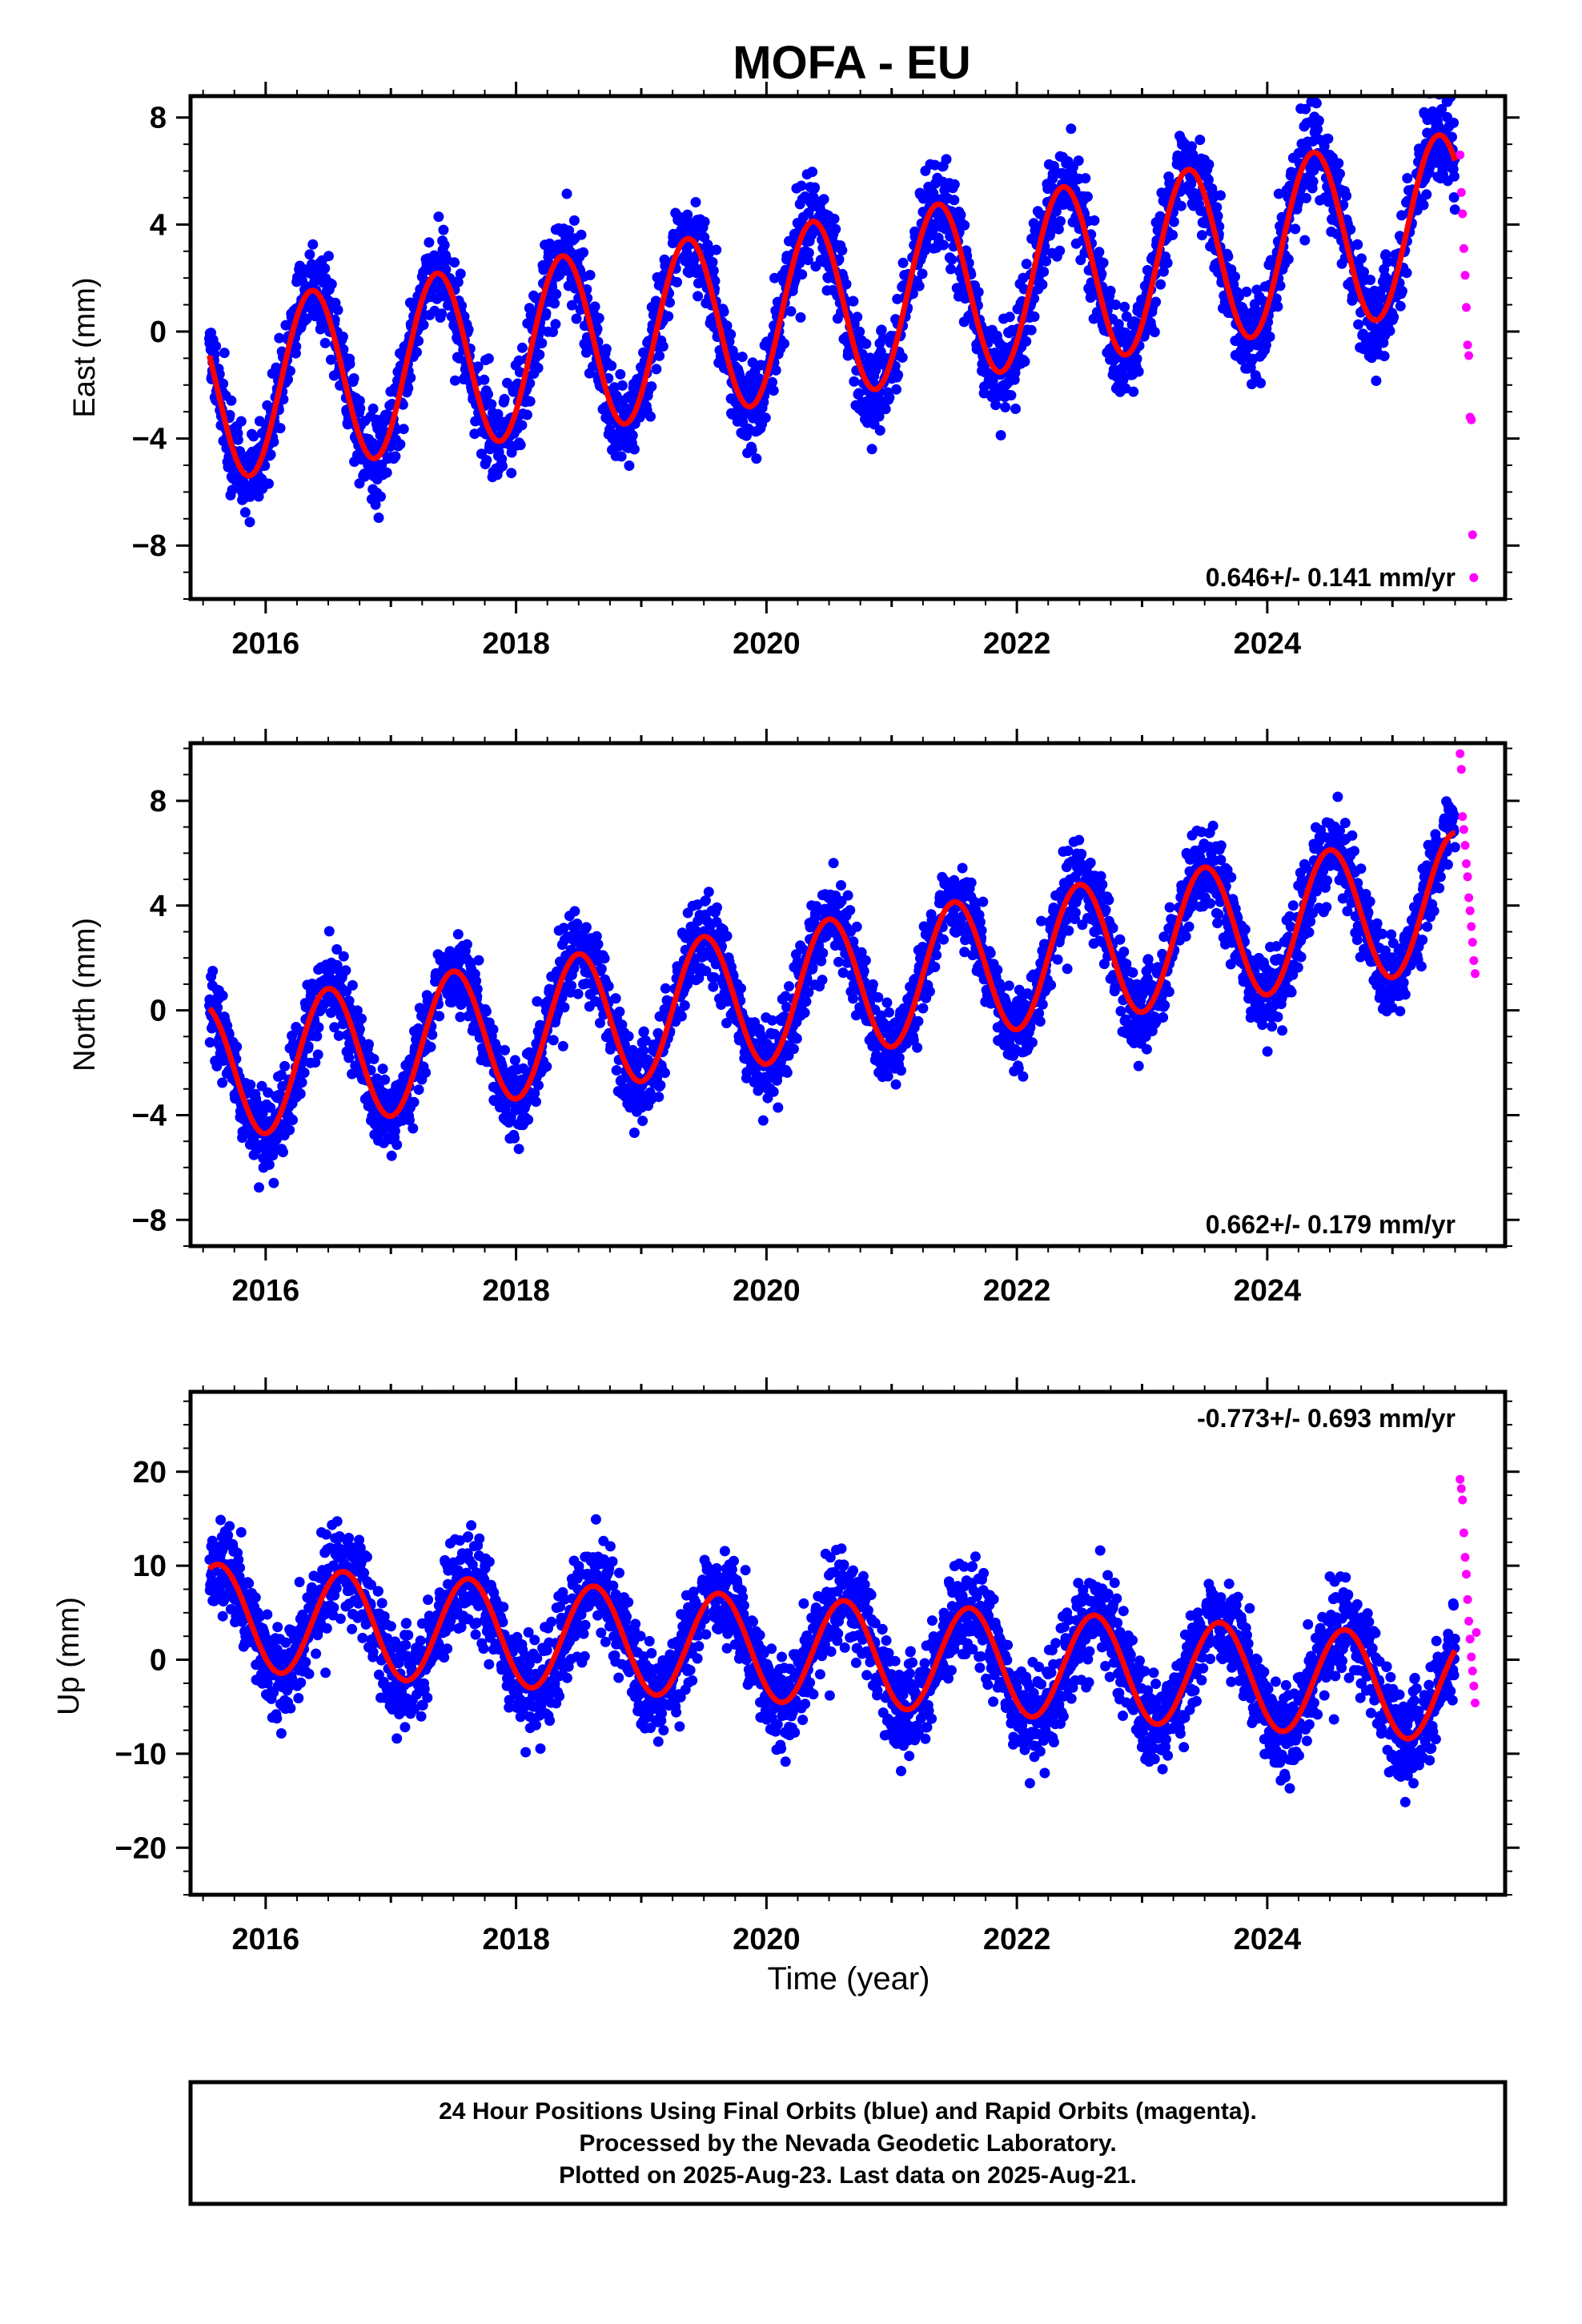 The image size is (1582, 2324). Describe the element at coordinates (852, 63) in the screenshot. I see `chart-title: MOFA - EU` at that location.